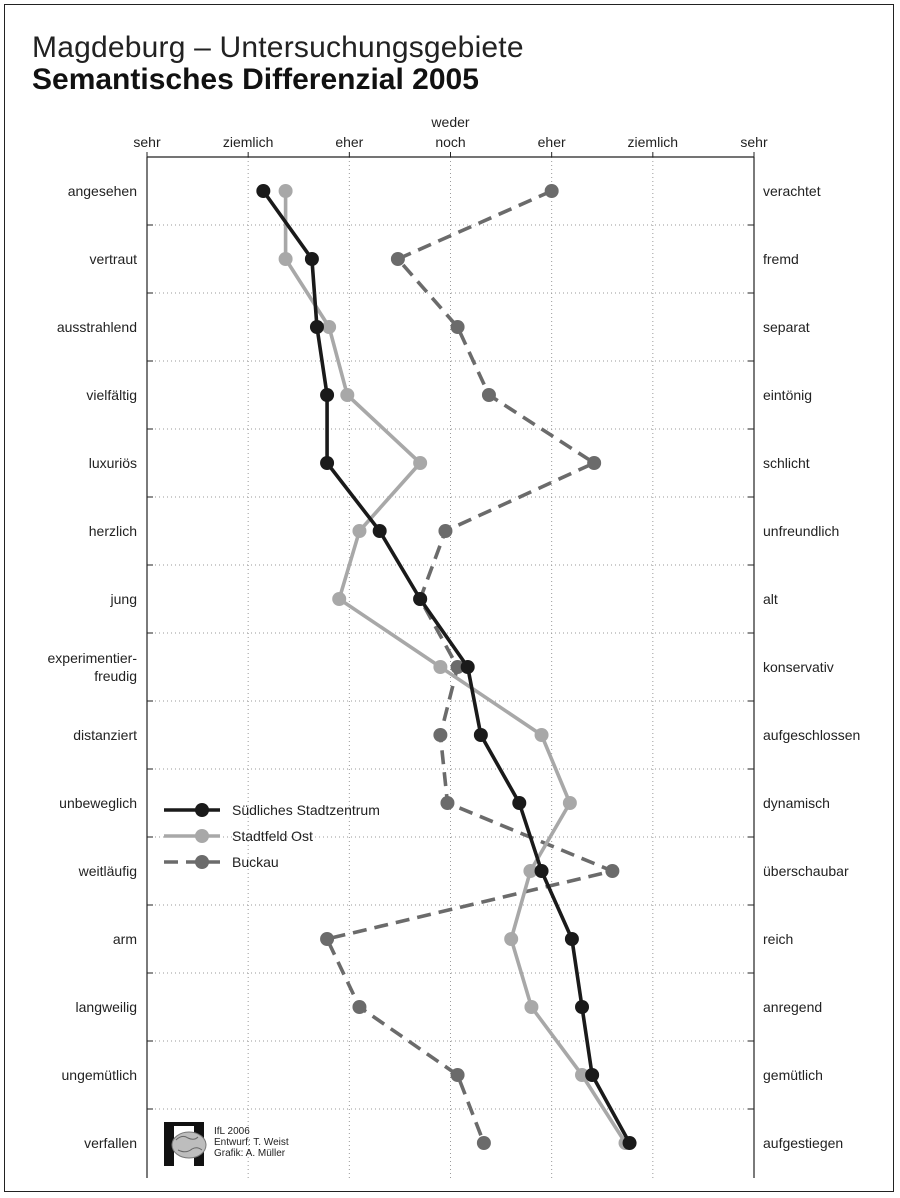 This screenshot has width=900, height=1198. I want to click on row-label-left: freudig, so click(115, 676).